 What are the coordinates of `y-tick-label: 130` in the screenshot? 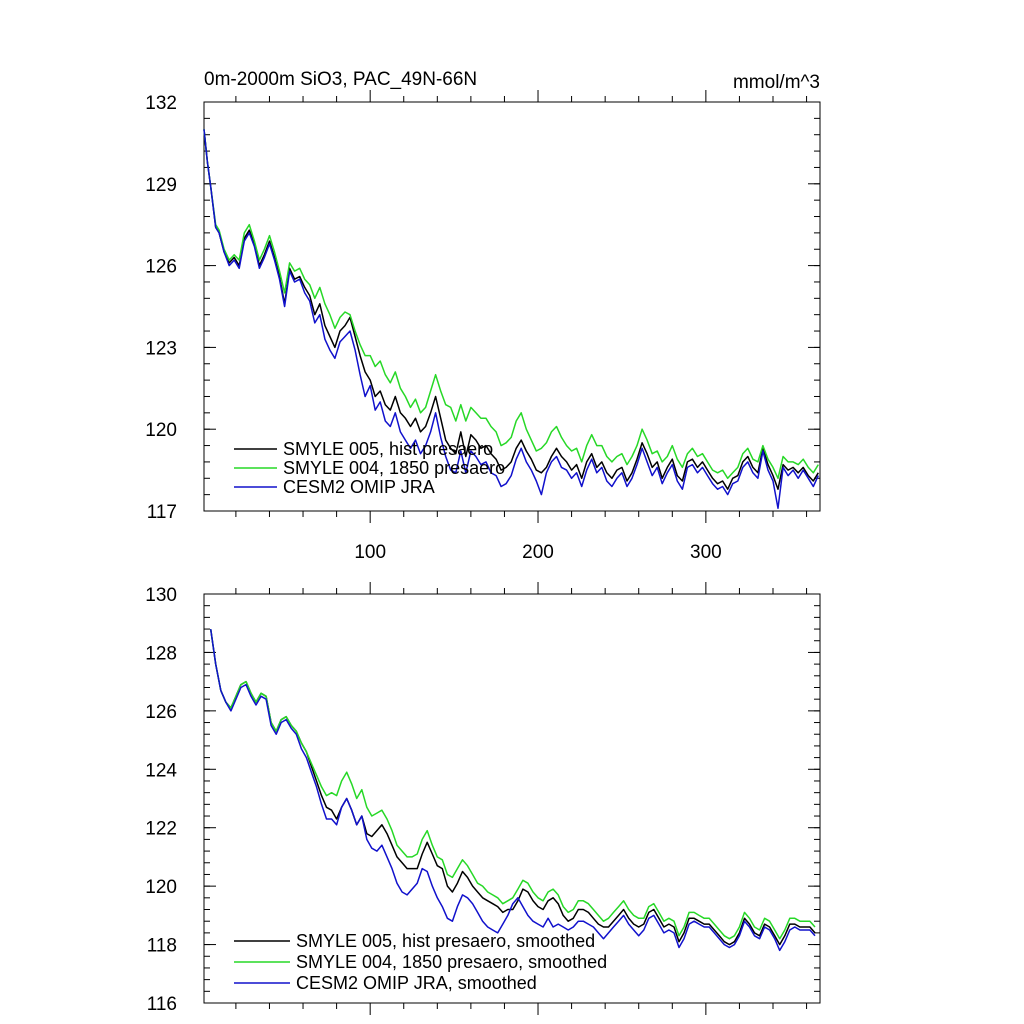 It's located at (161, 595).